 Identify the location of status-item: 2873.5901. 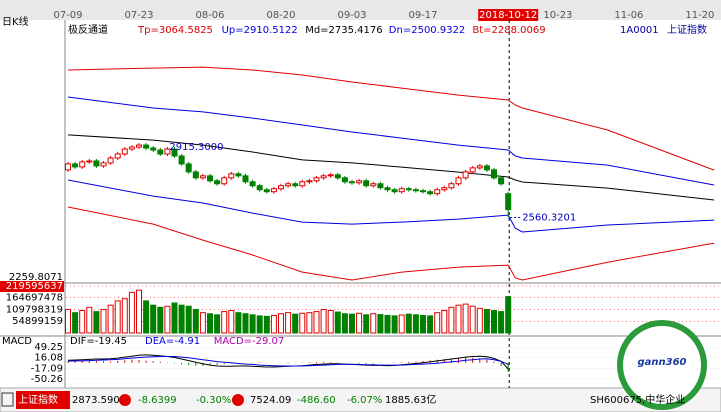
(99, 400).